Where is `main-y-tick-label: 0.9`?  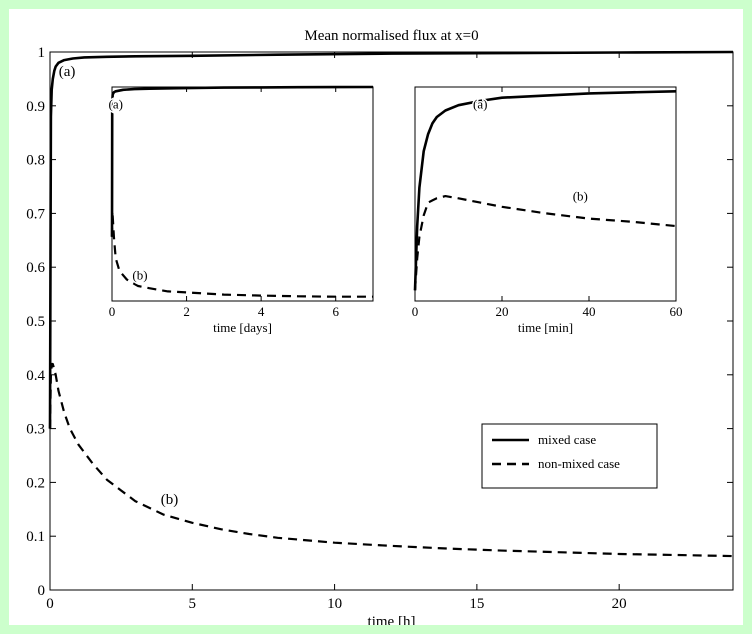 main-y-tick-label: 0.9 is located at coordinates (35, 107).